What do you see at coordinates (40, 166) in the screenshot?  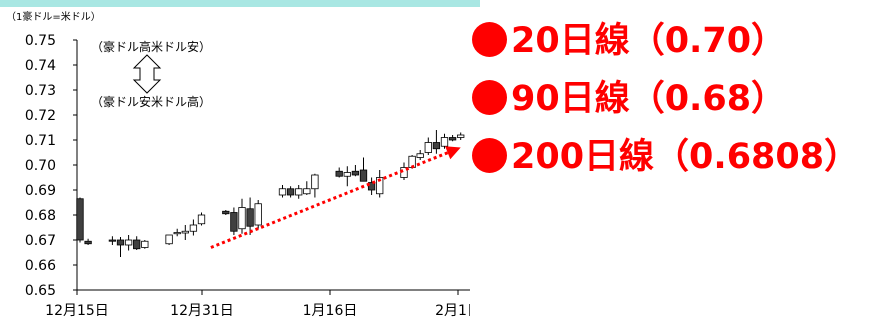 I see `y-tick-label: 0.70` at bounding box center [40, 166].